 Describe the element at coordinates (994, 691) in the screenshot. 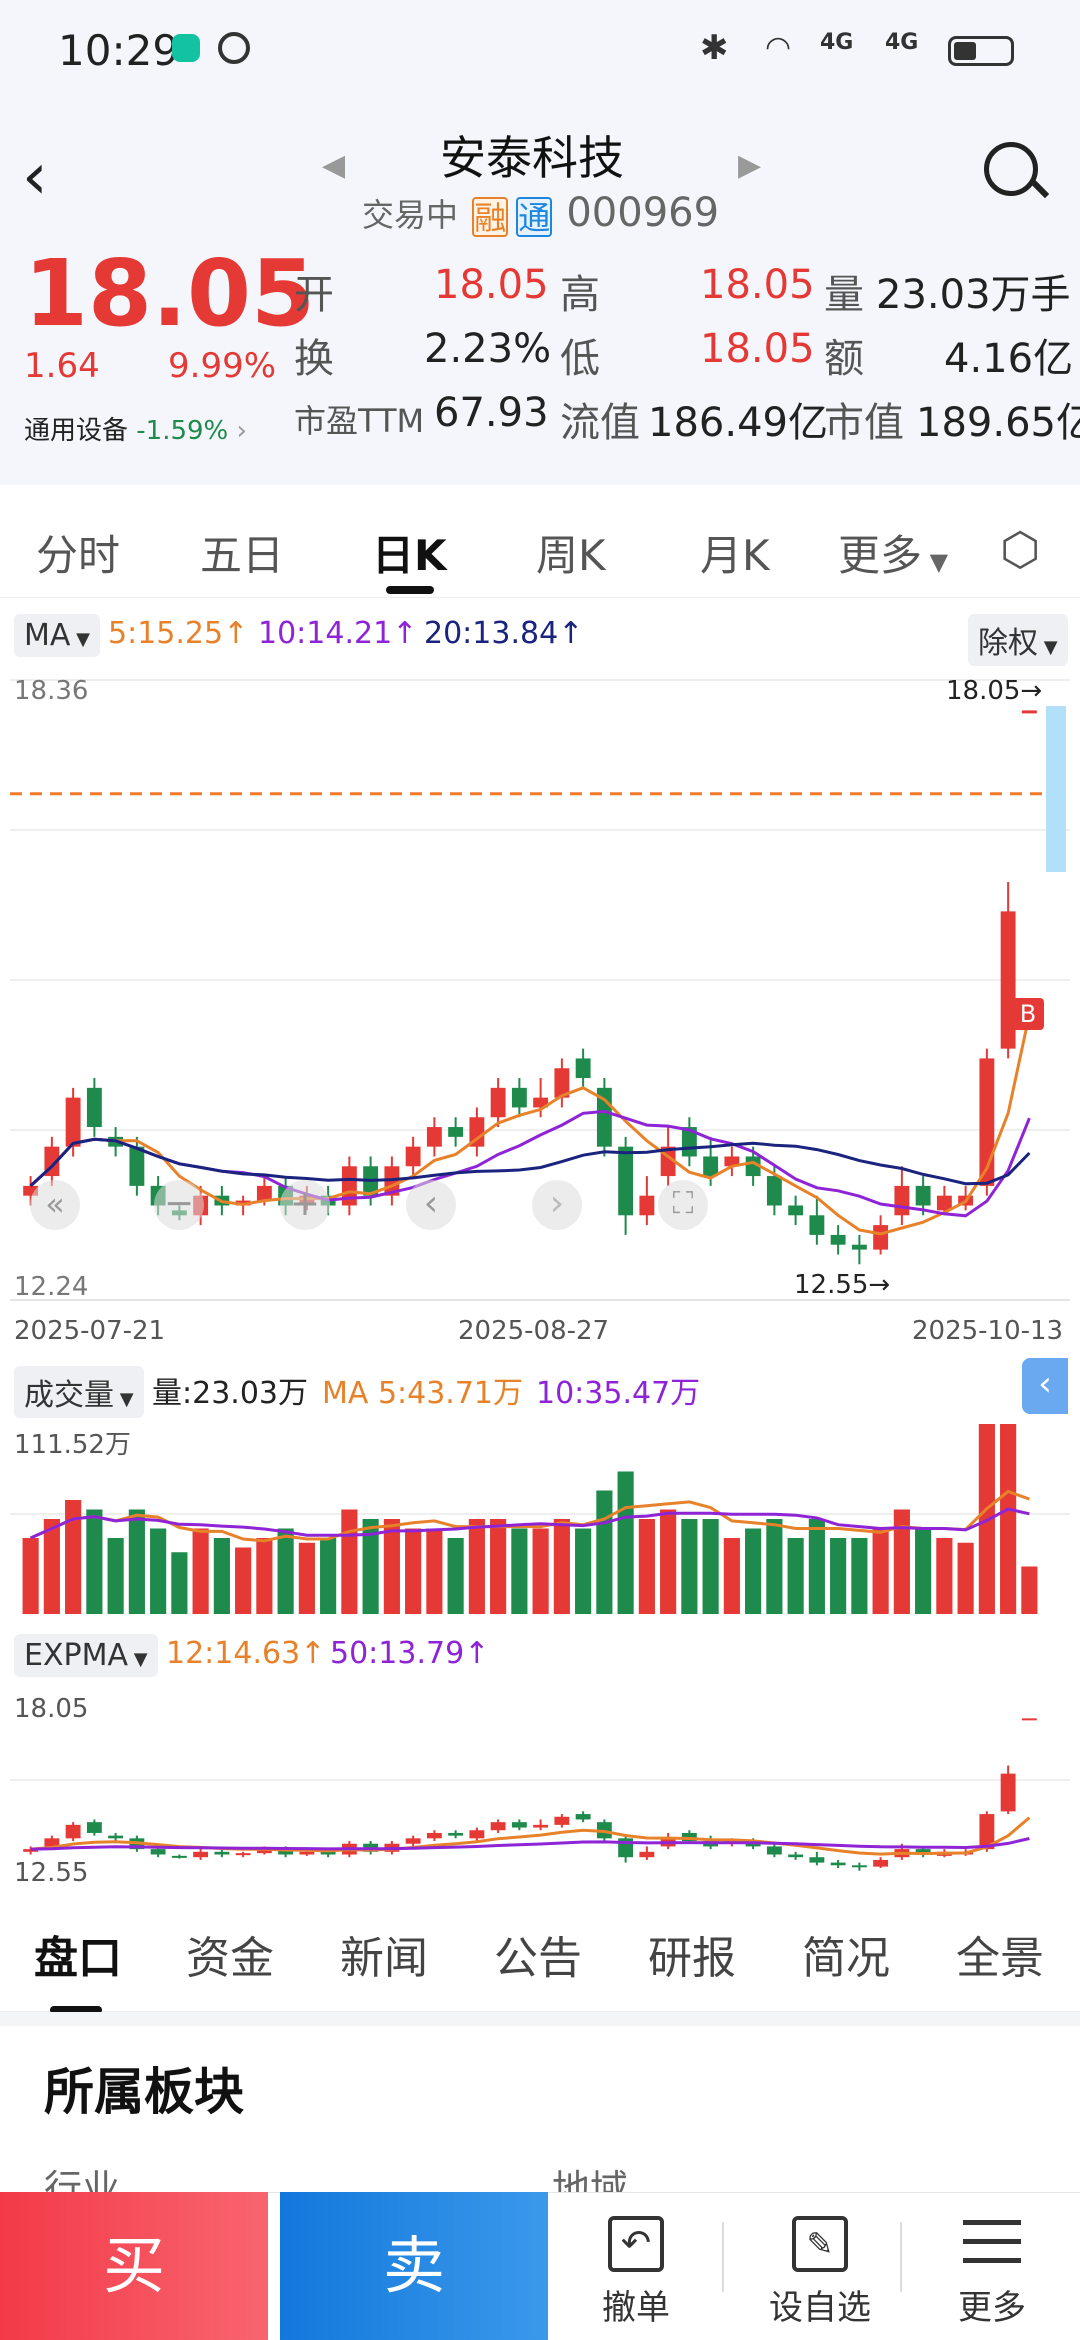

I see `last-price-marker: 18.05→` at that location.